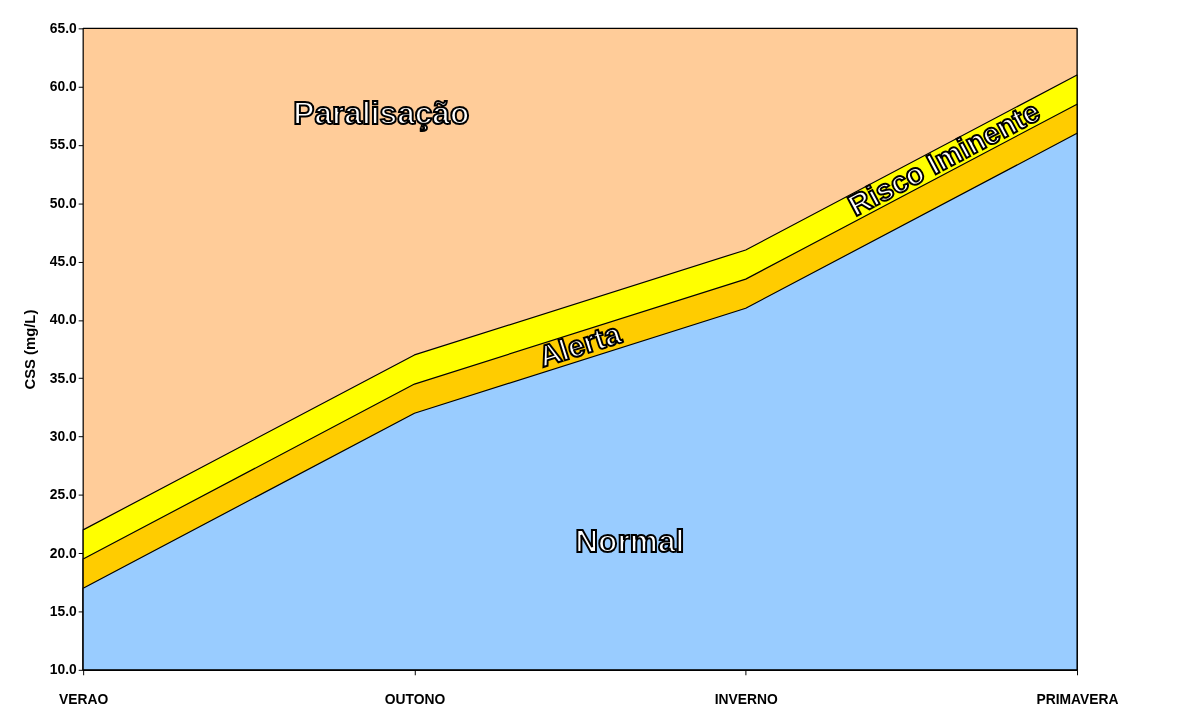  I want to click on y-tick-label: 60.0, so click(63, 86).